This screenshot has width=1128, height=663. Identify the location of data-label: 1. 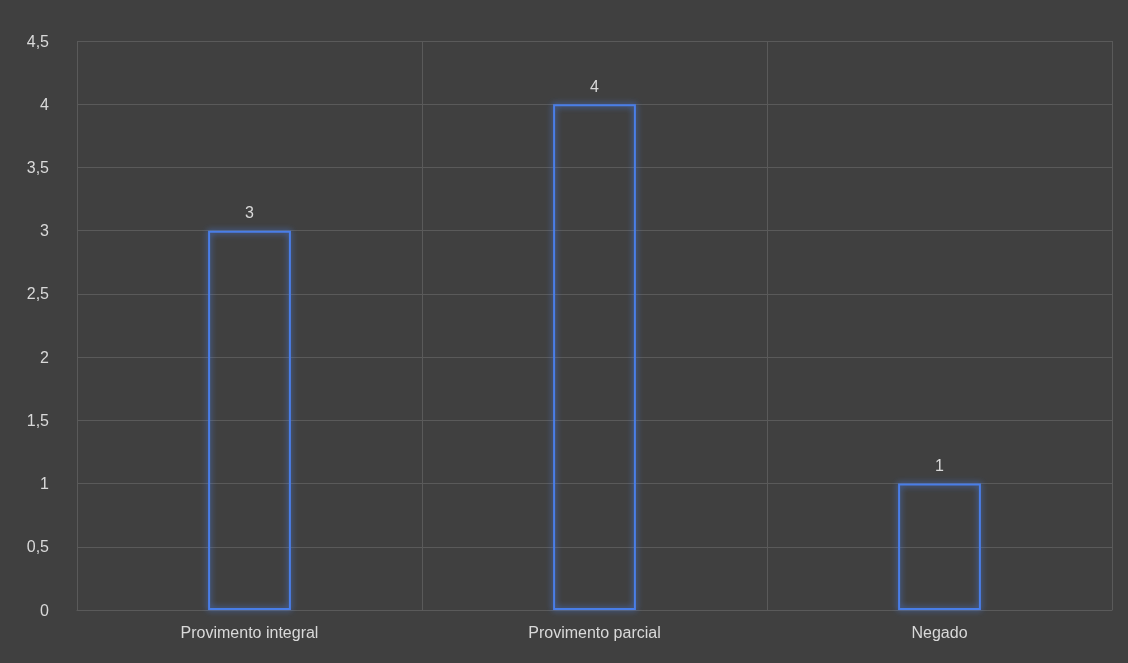
(940, 466).